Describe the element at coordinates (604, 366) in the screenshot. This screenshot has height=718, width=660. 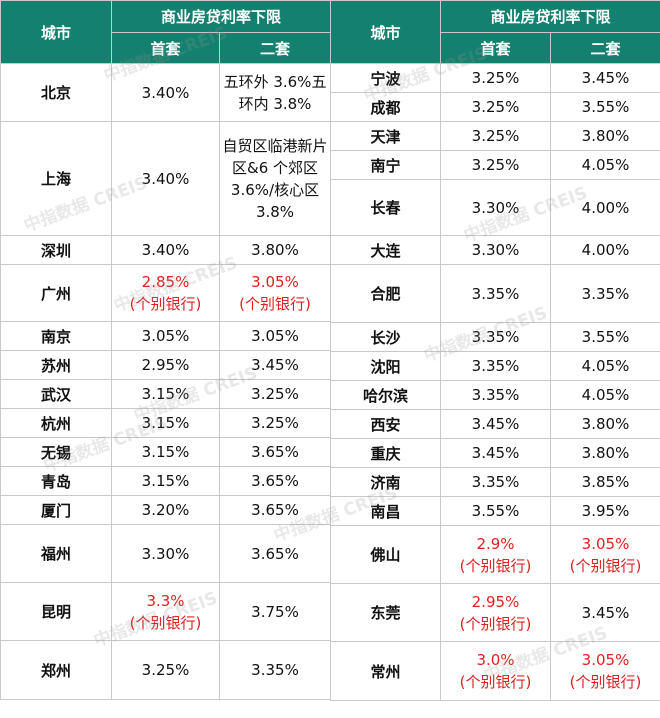
I see `second-rate: 4.05%` at that location.